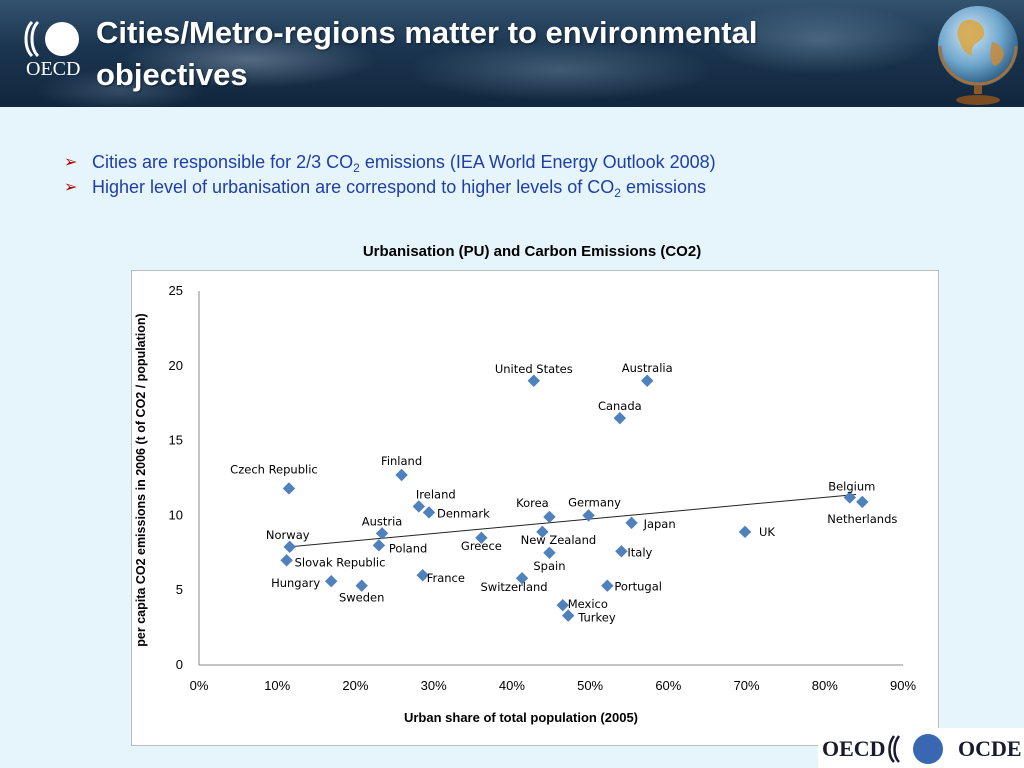  Describe the element at coordinates (179, 589) in the screenshot. I see `y-tick-label: 5` at that location.